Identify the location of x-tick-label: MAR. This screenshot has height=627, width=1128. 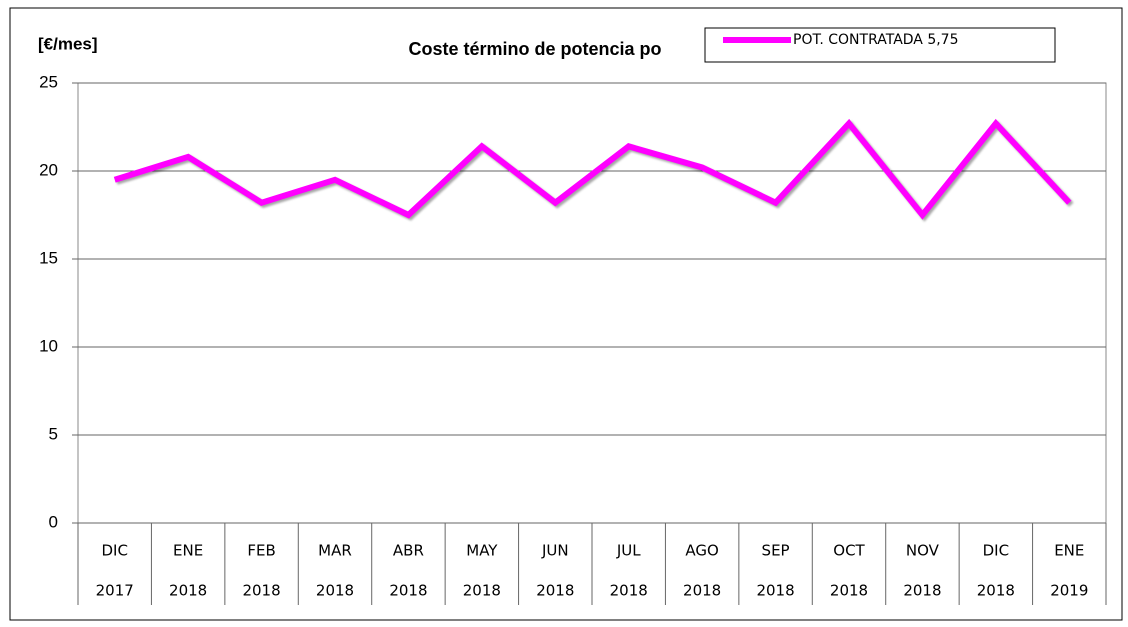
(335, 551).